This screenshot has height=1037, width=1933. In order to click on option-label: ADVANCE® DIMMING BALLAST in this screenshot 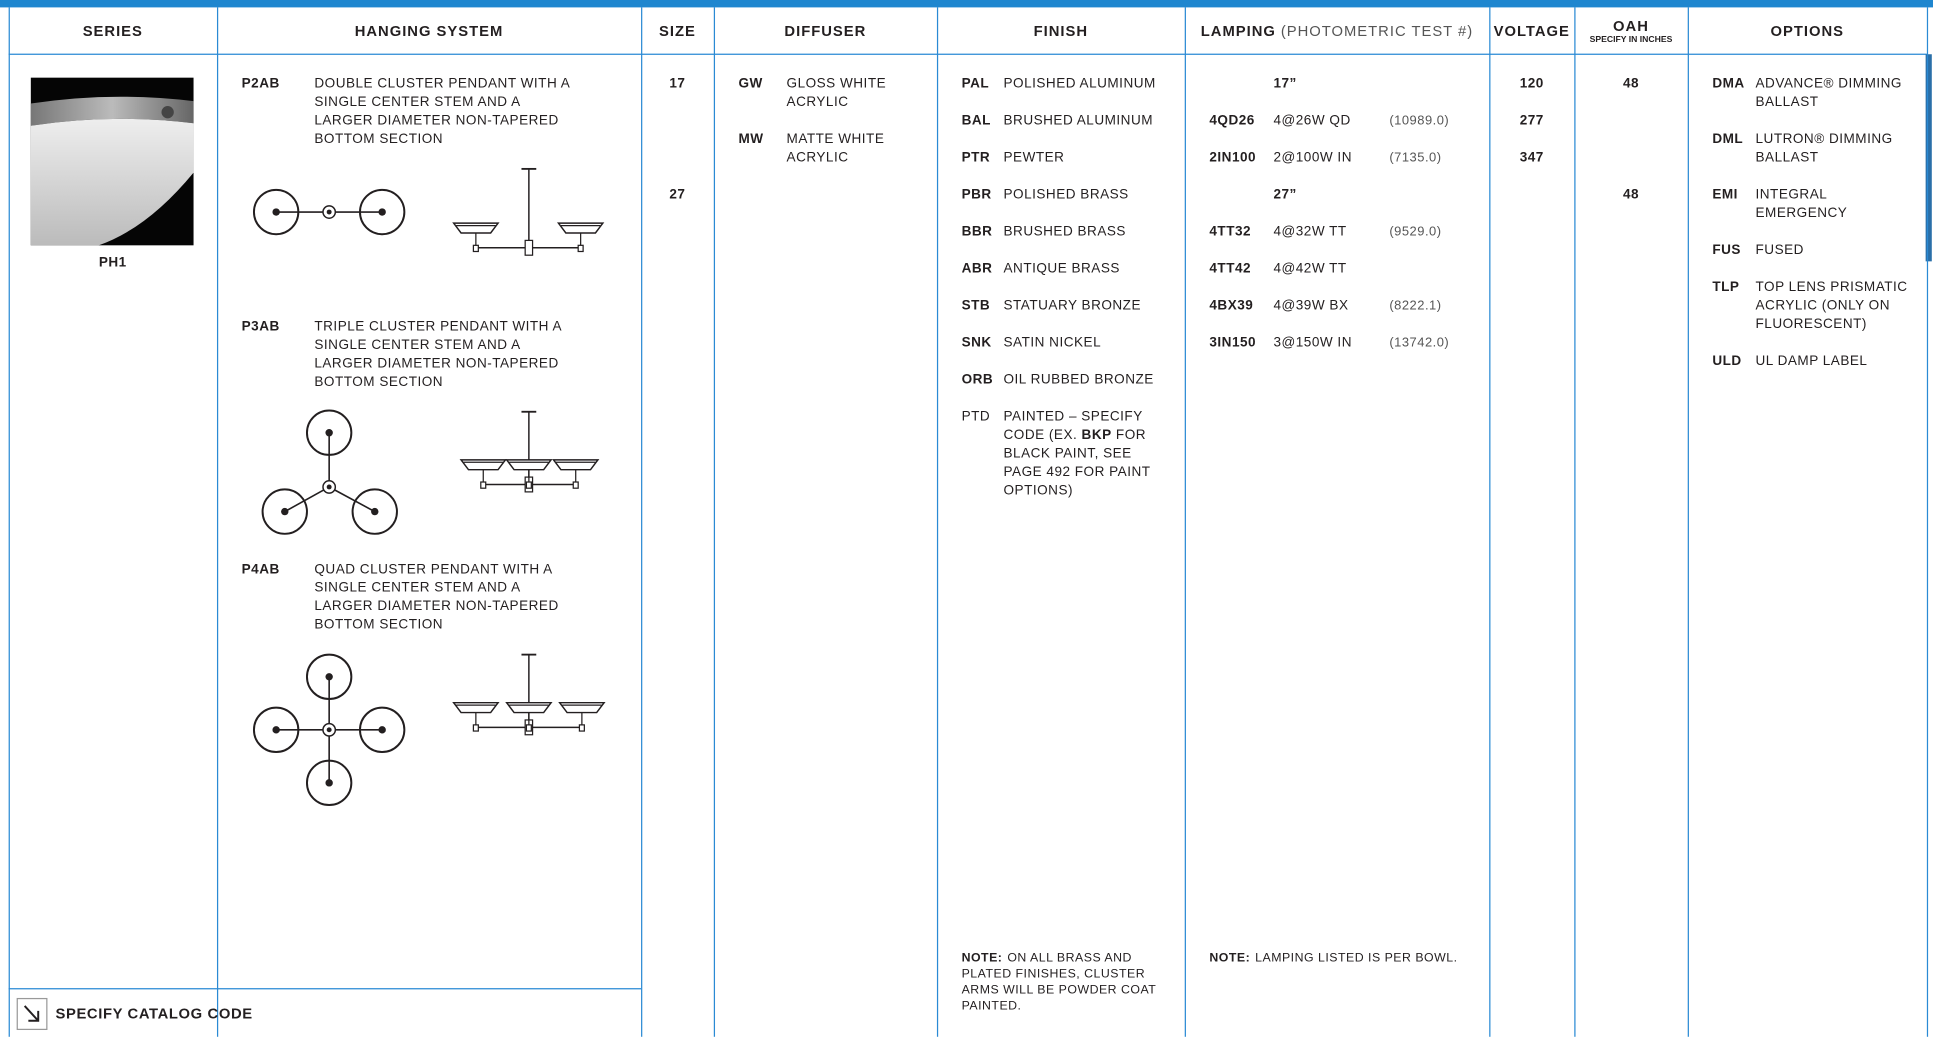, I will do `click(1828, 93)`.